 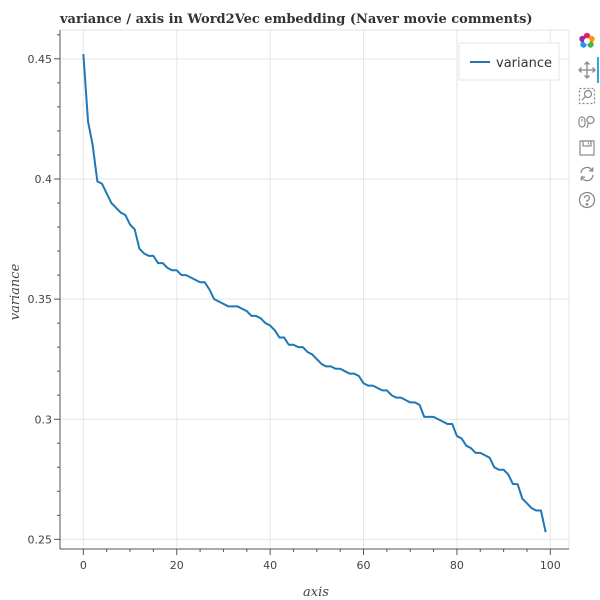 What do you see at coordinates (587, 96) in the screenshot?
I see `box-zoom-icon` at bounding box center [587, 96].